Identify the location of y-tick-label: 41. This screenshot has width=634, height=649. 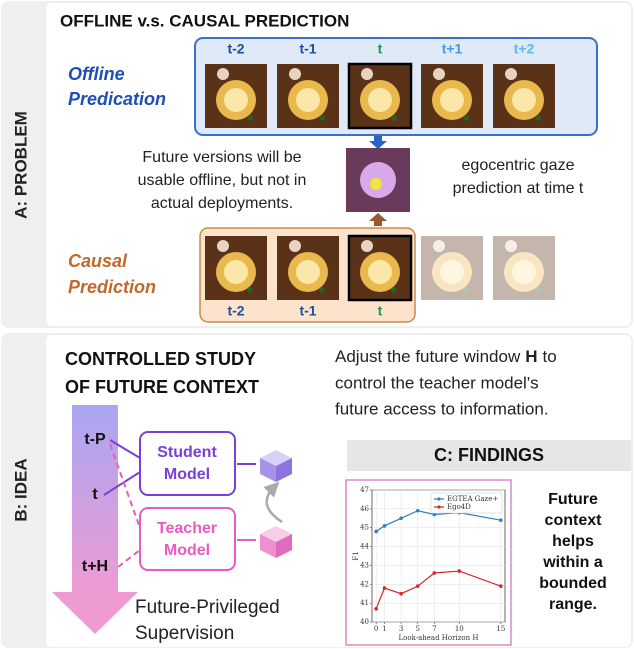
(364, 603).